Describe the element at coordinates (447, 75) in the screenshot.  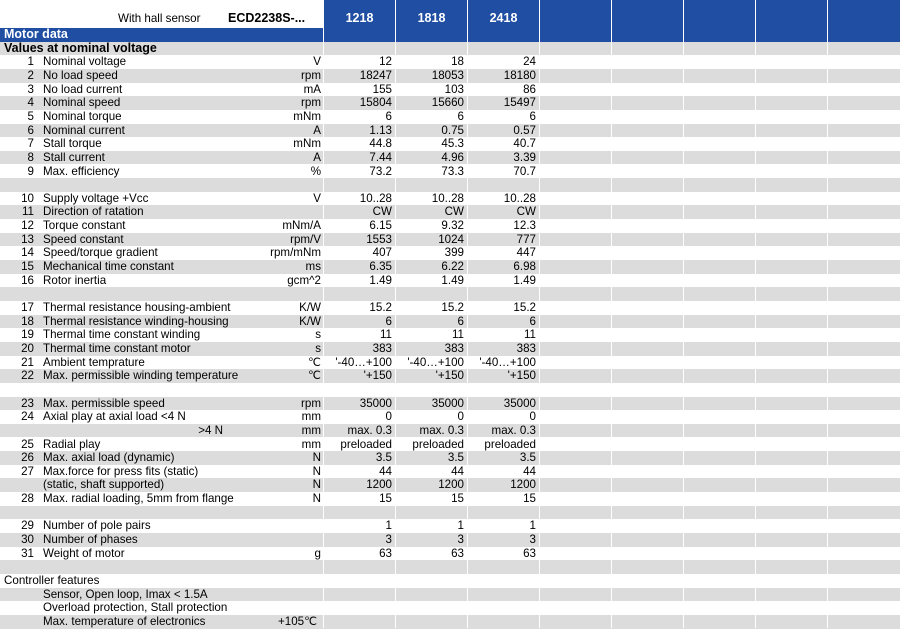
I see `value-1818: 18053` at that location.